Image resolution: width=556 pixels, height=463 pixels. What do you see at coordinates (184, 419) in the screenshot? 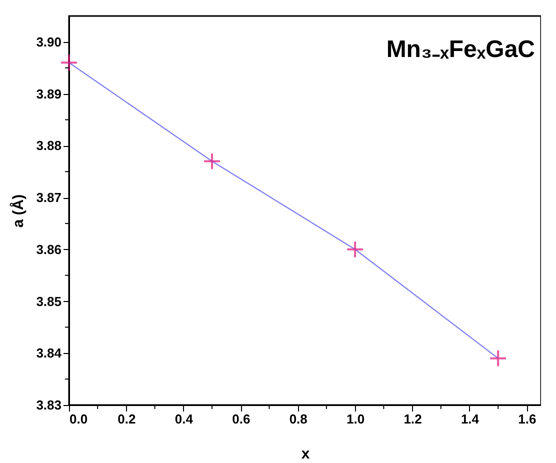
I see `x-tick-label: 0.4` at bounding box center [184, 419].